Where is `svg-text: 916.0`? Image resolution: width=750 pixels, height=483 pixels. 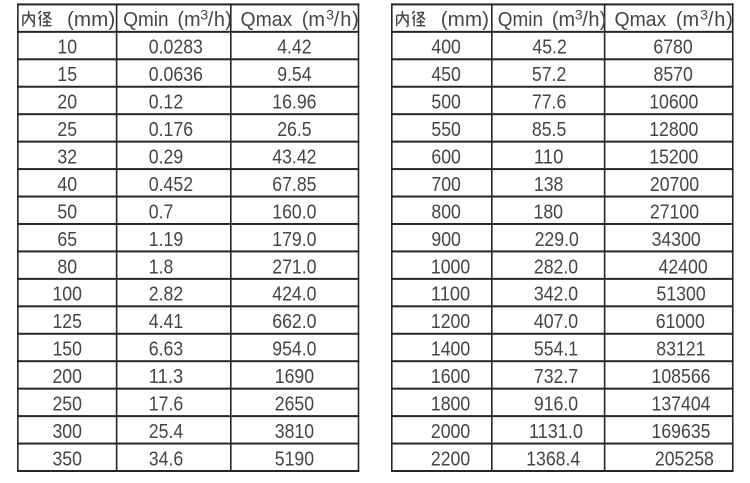
svg-text: 916.0 is located at coordinates (556, 404).